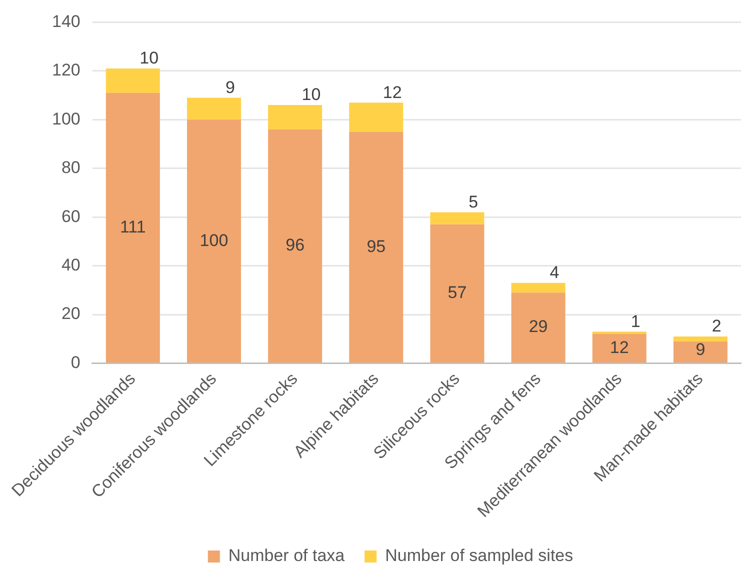 The height and width of the screenshot is (579, 745). I want to click on data-label: 4, so click(555, 272).